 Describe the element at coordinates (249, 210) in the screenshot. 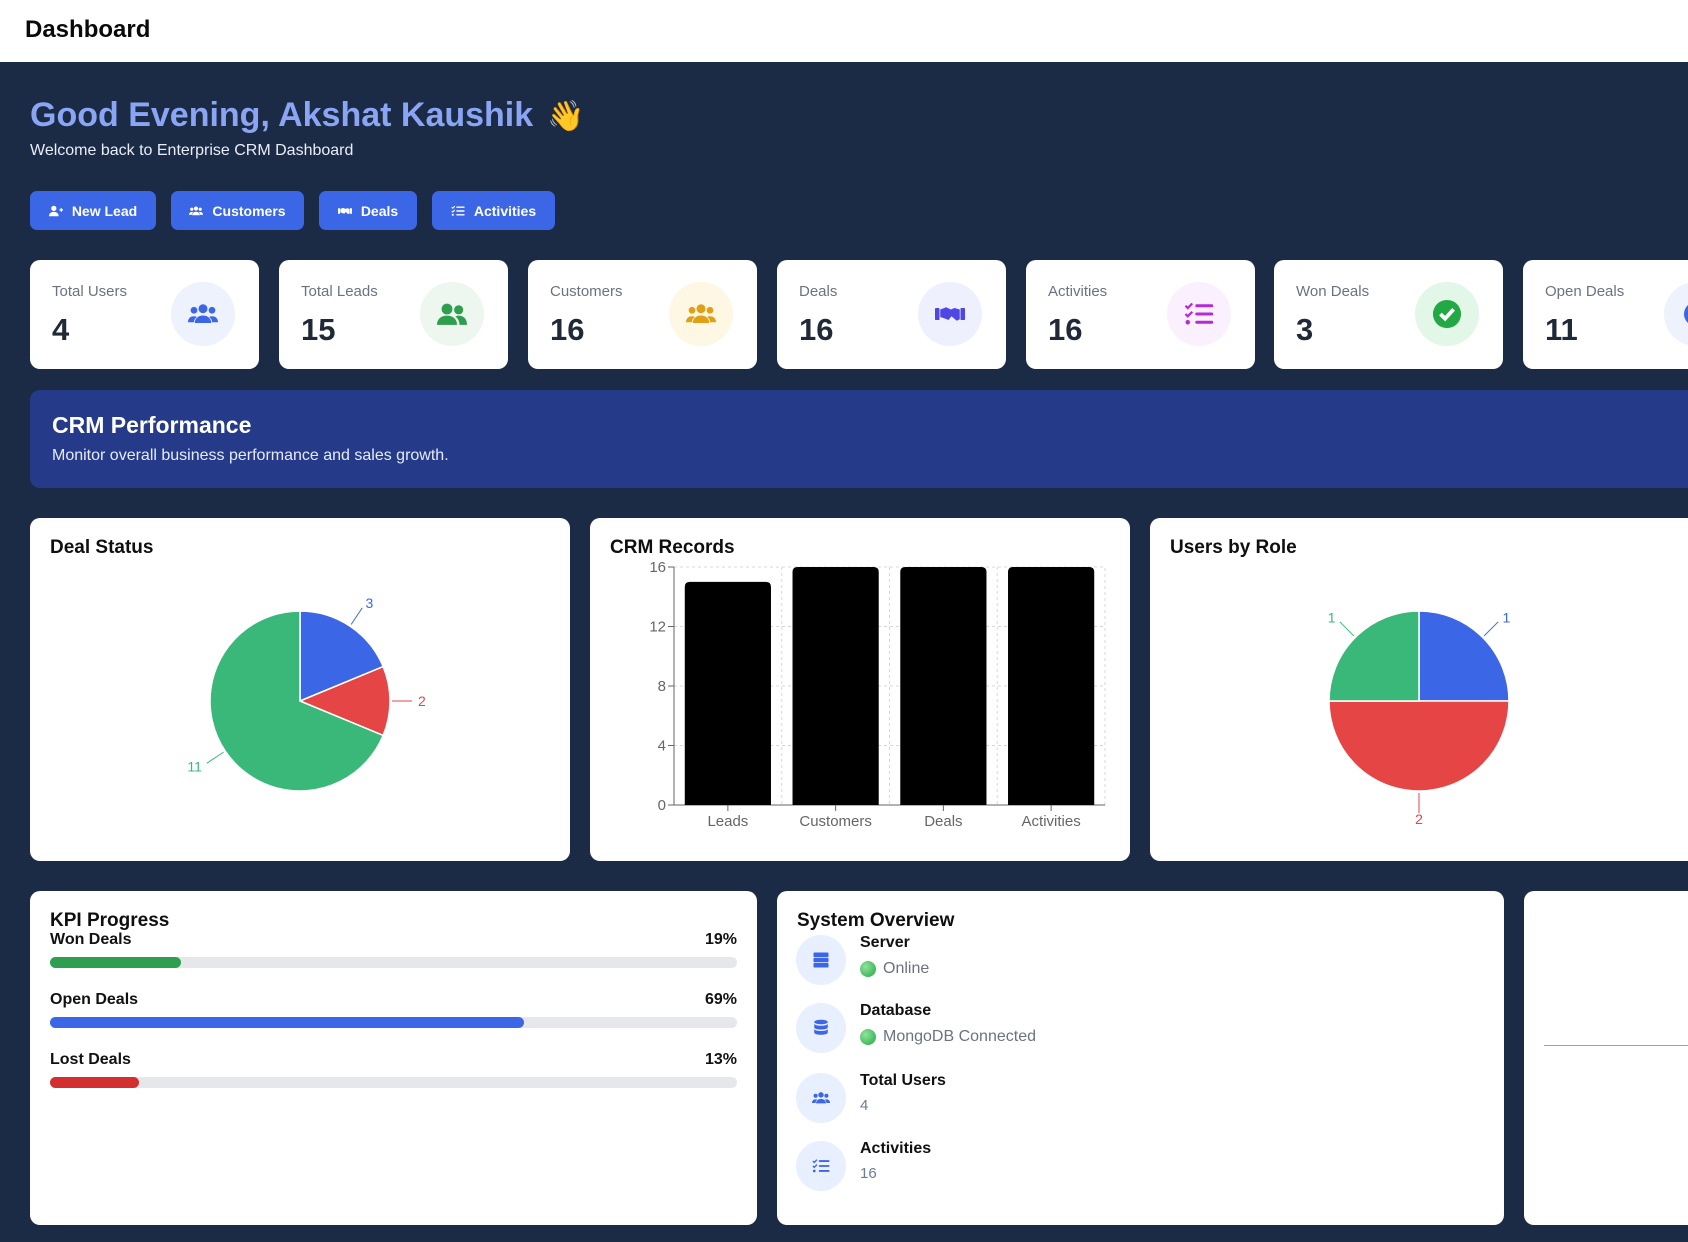

I see `customers-label: Customers` at that location.